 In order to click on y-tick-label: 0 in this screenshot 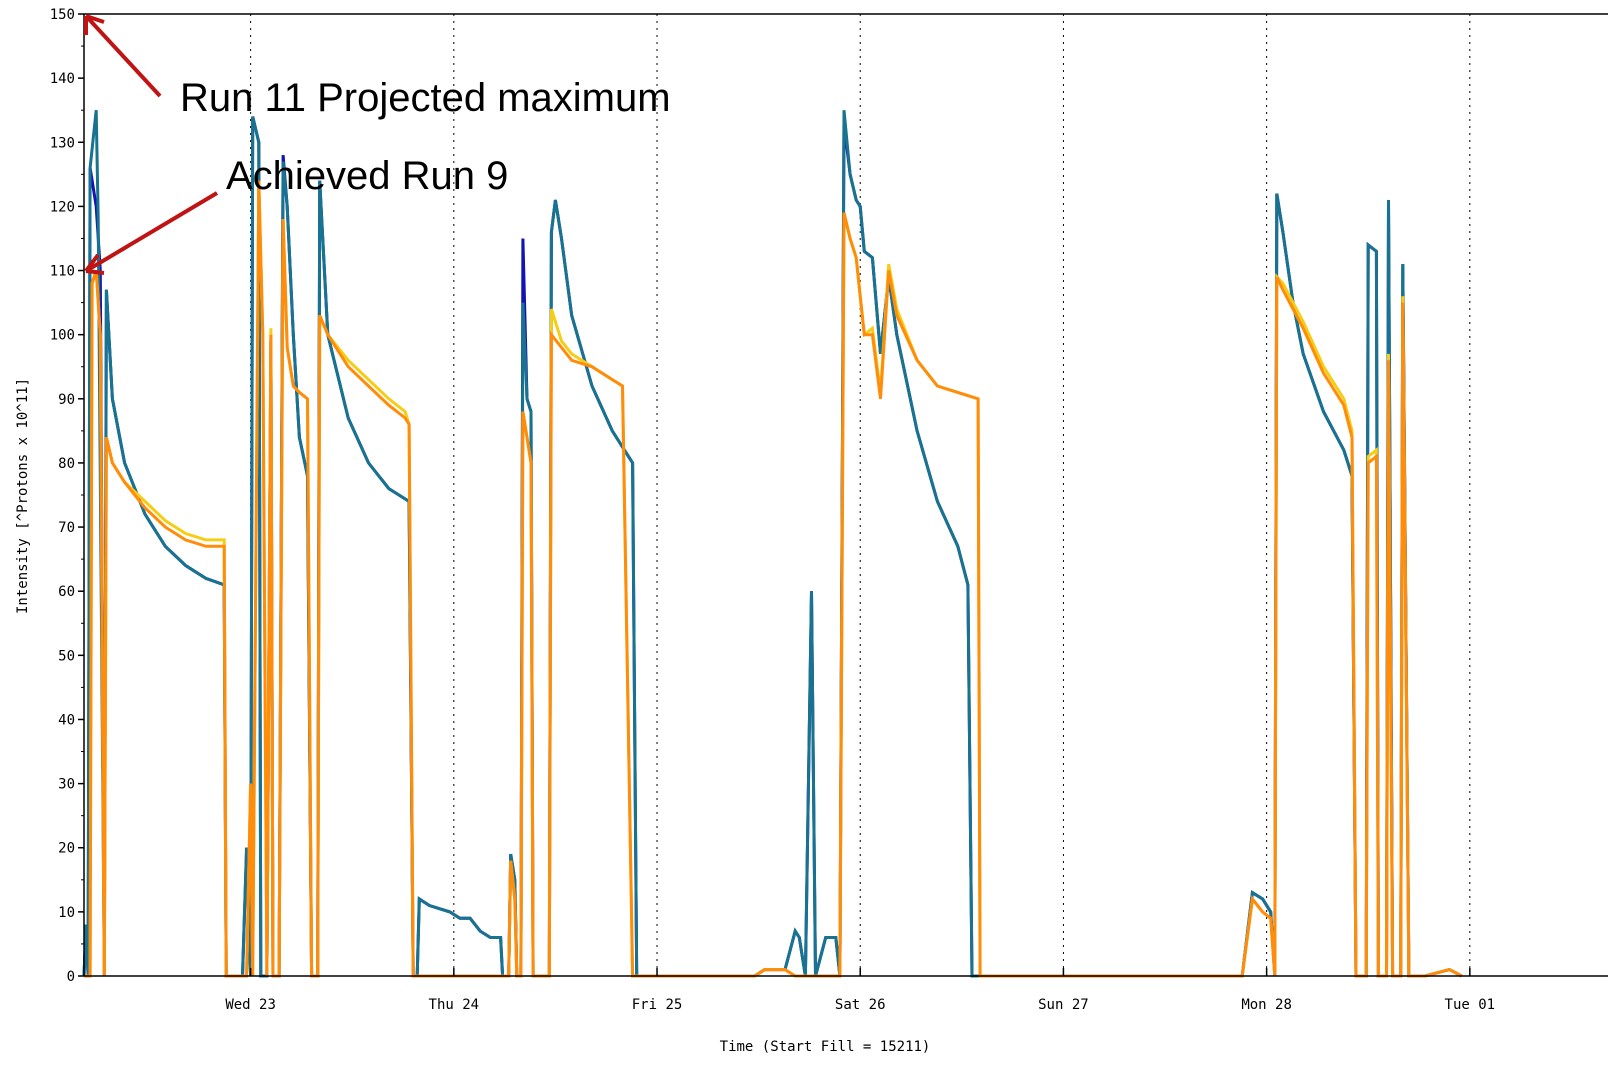, I will do `click(71, 977)`.